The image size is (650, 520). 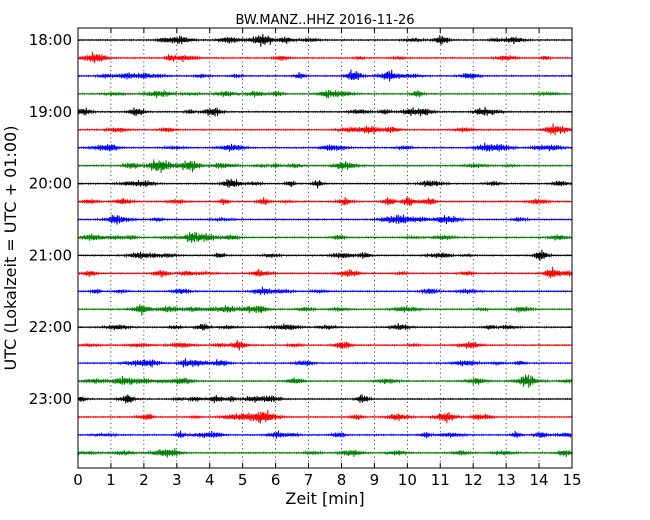 What do you see at coordinates (473, 480) in the screenshot?
I see `x-tick-label: 12` at bounding box center [473, 480].